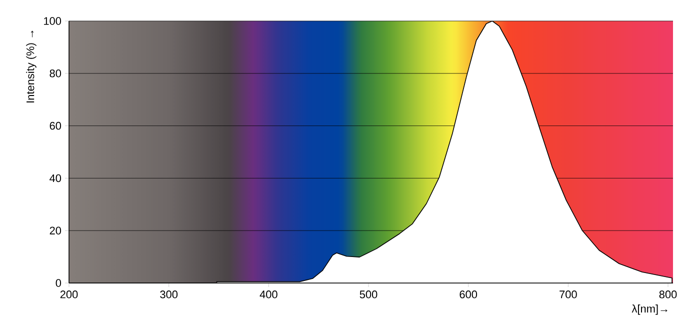 Image resolution: width=696 pixels, height=335 pixels. Describe the element at coordinates (56, 230) in the screenshot. I see `y-tick-label: 20` at that location.